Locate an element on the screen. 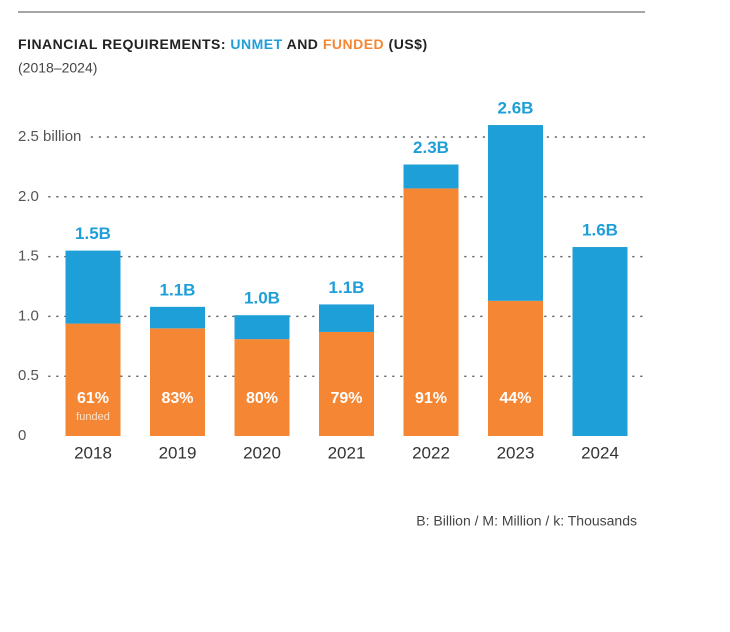 This screenshot has width=730, height=632. x-tick-label: 2023 is located at coordinates (516, 452).